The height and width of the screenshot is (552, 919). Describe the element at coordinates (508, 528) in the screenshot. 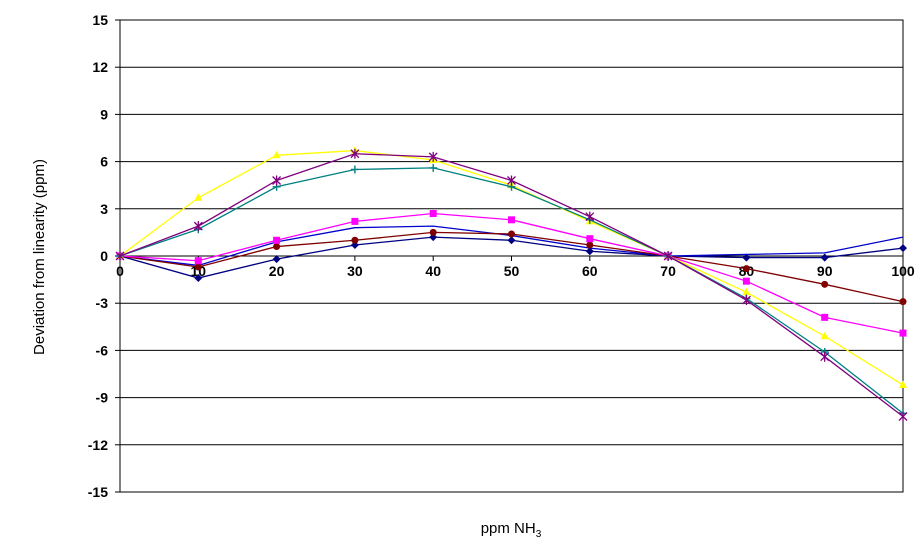

I see `x-axis-title-main: ppm NH` at that location.